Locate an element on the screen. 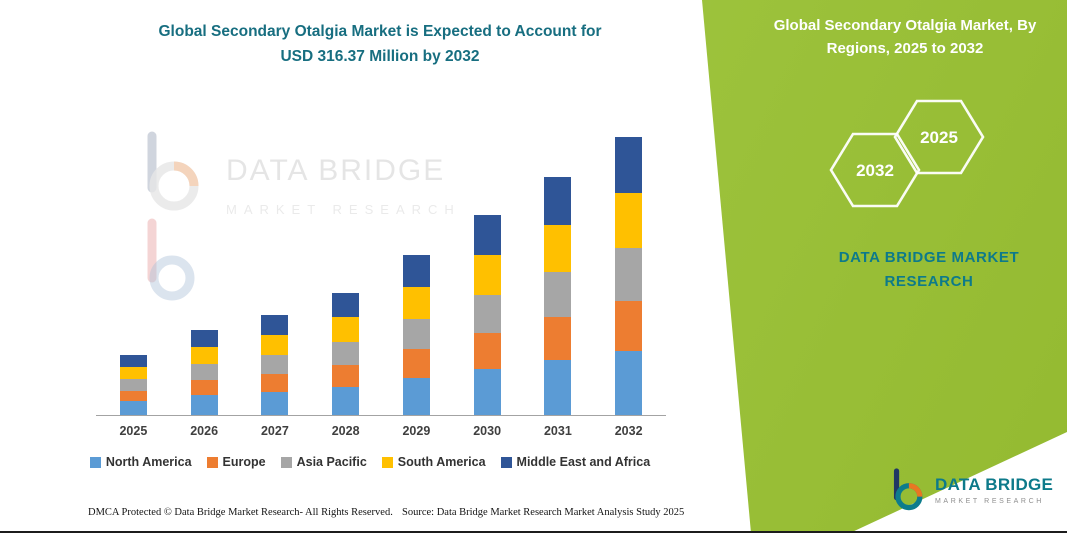 The width and height of the screenshot is (1067, 533). legend-item: Europe is located at coordinates (236, 462).